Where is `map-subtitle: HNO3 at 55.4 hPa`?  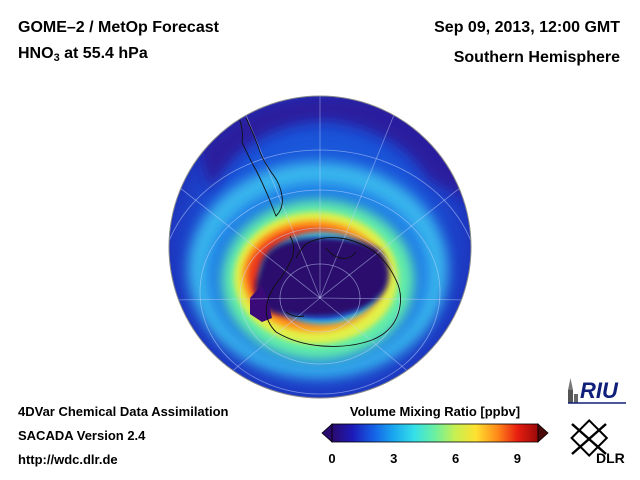 map-subtitle: HNO3 at 55.4 hPa is located at coordinates (83, 56).